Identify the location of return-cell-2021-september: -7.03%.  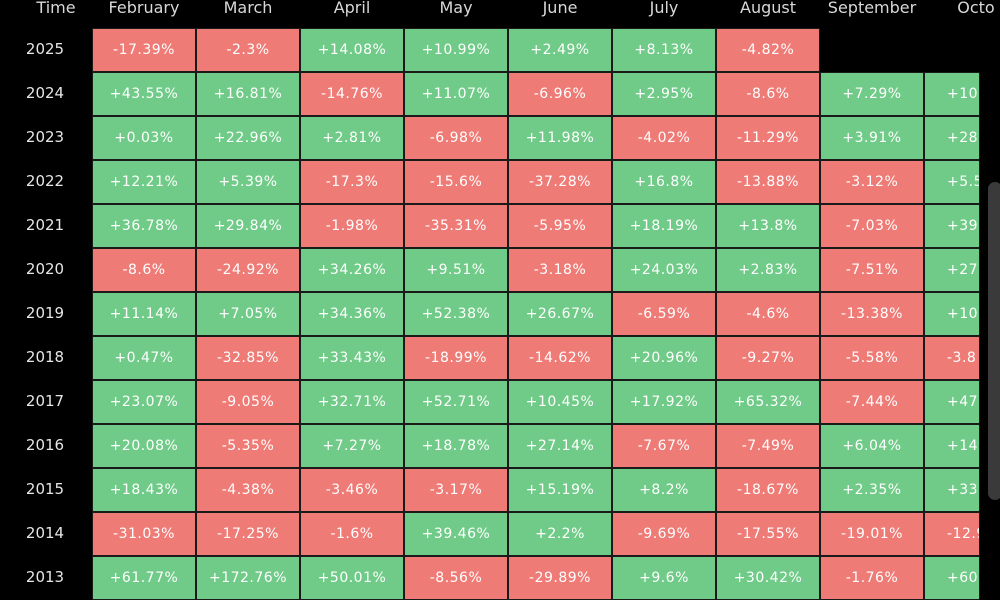
(872, 226).